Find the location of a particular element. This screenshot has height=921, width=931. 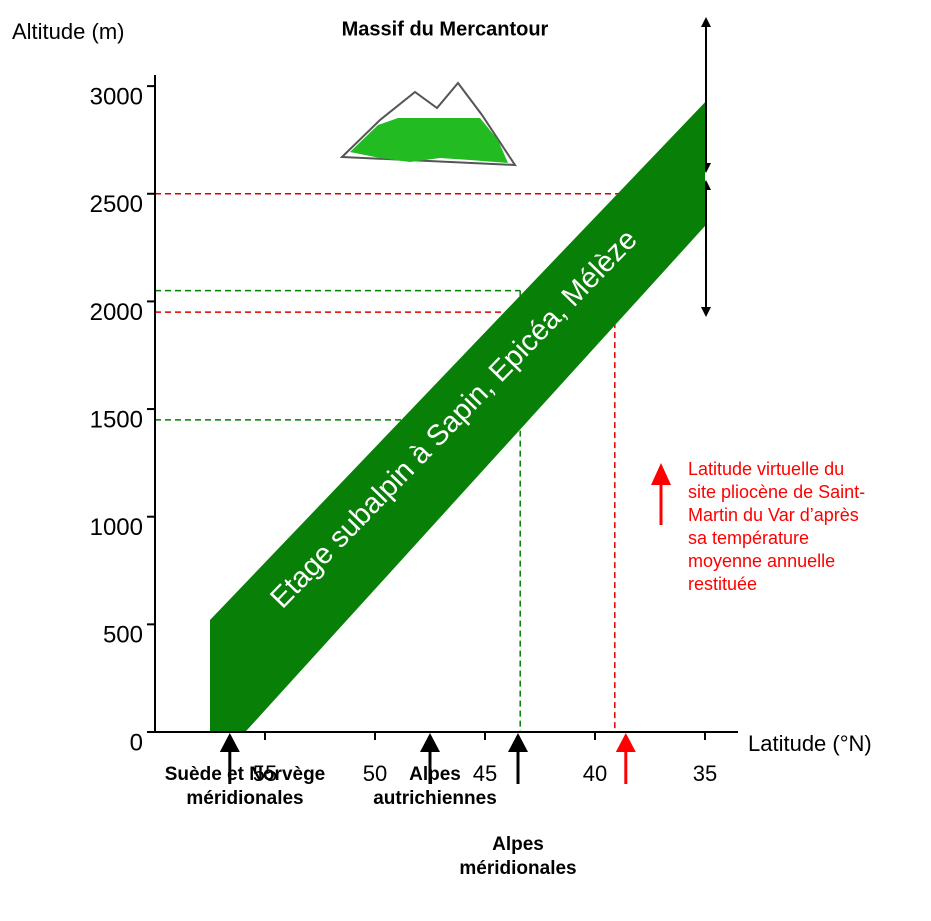

x-tick-label: 45 is located at coordinates (485, 773).